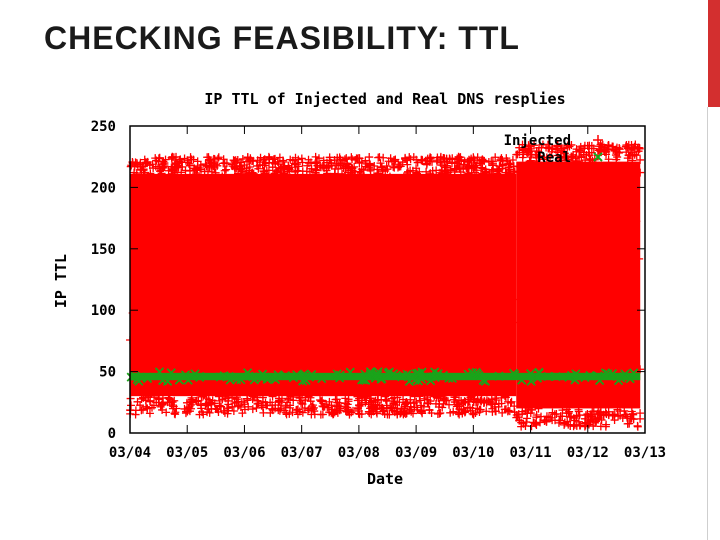 This screenshot has width=720, height=540. I want to click on legend-label-injected: Injected, so click(537, 141).